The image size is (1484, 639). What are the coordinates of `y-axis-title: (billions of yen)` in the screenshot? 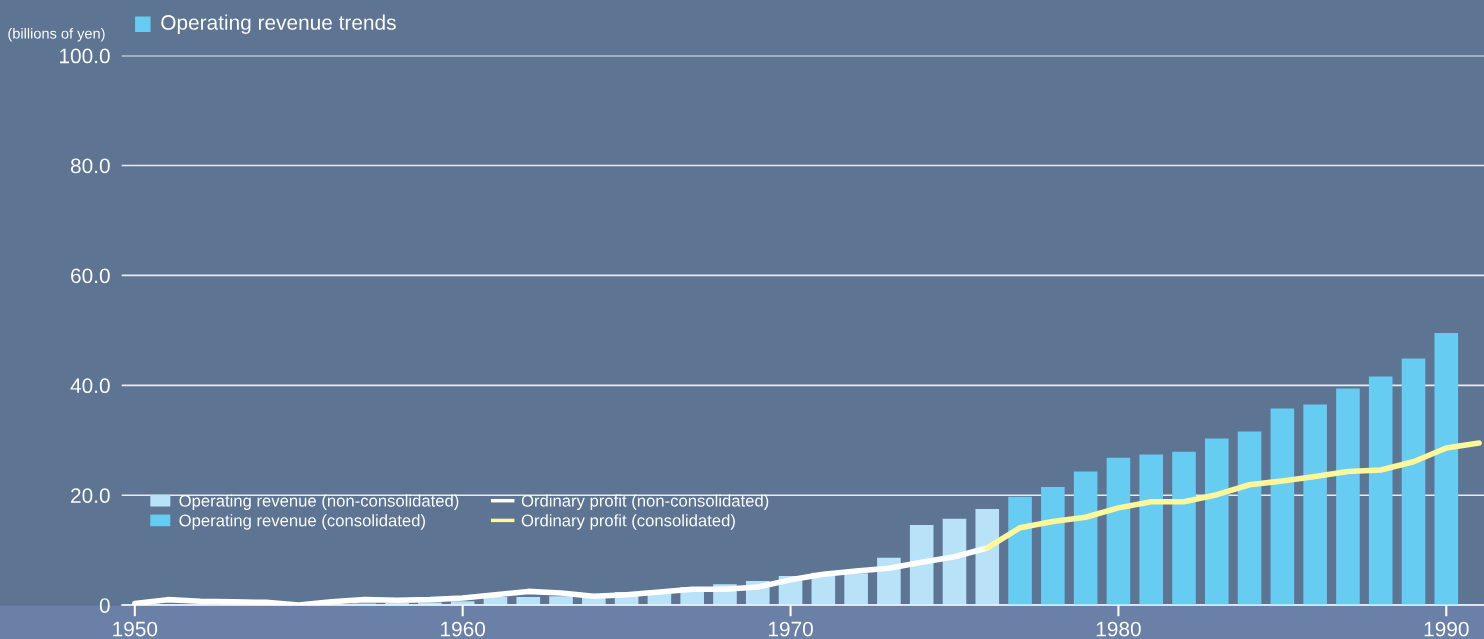 It's located at (56, 34).